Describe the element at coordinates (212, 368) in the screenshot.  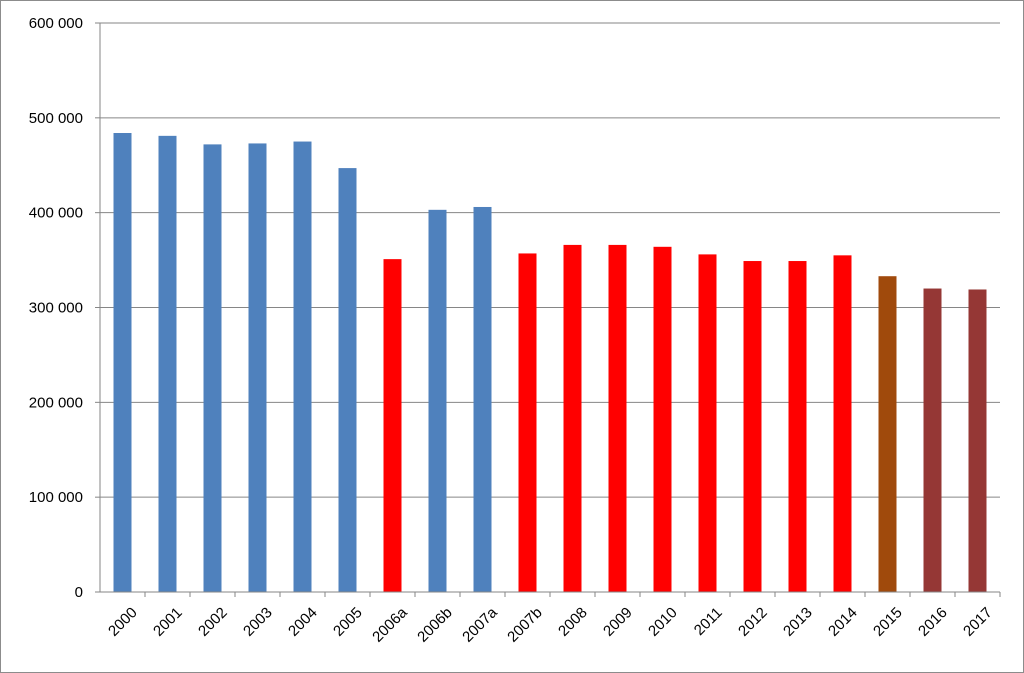
I see `bar-2002` at that location.